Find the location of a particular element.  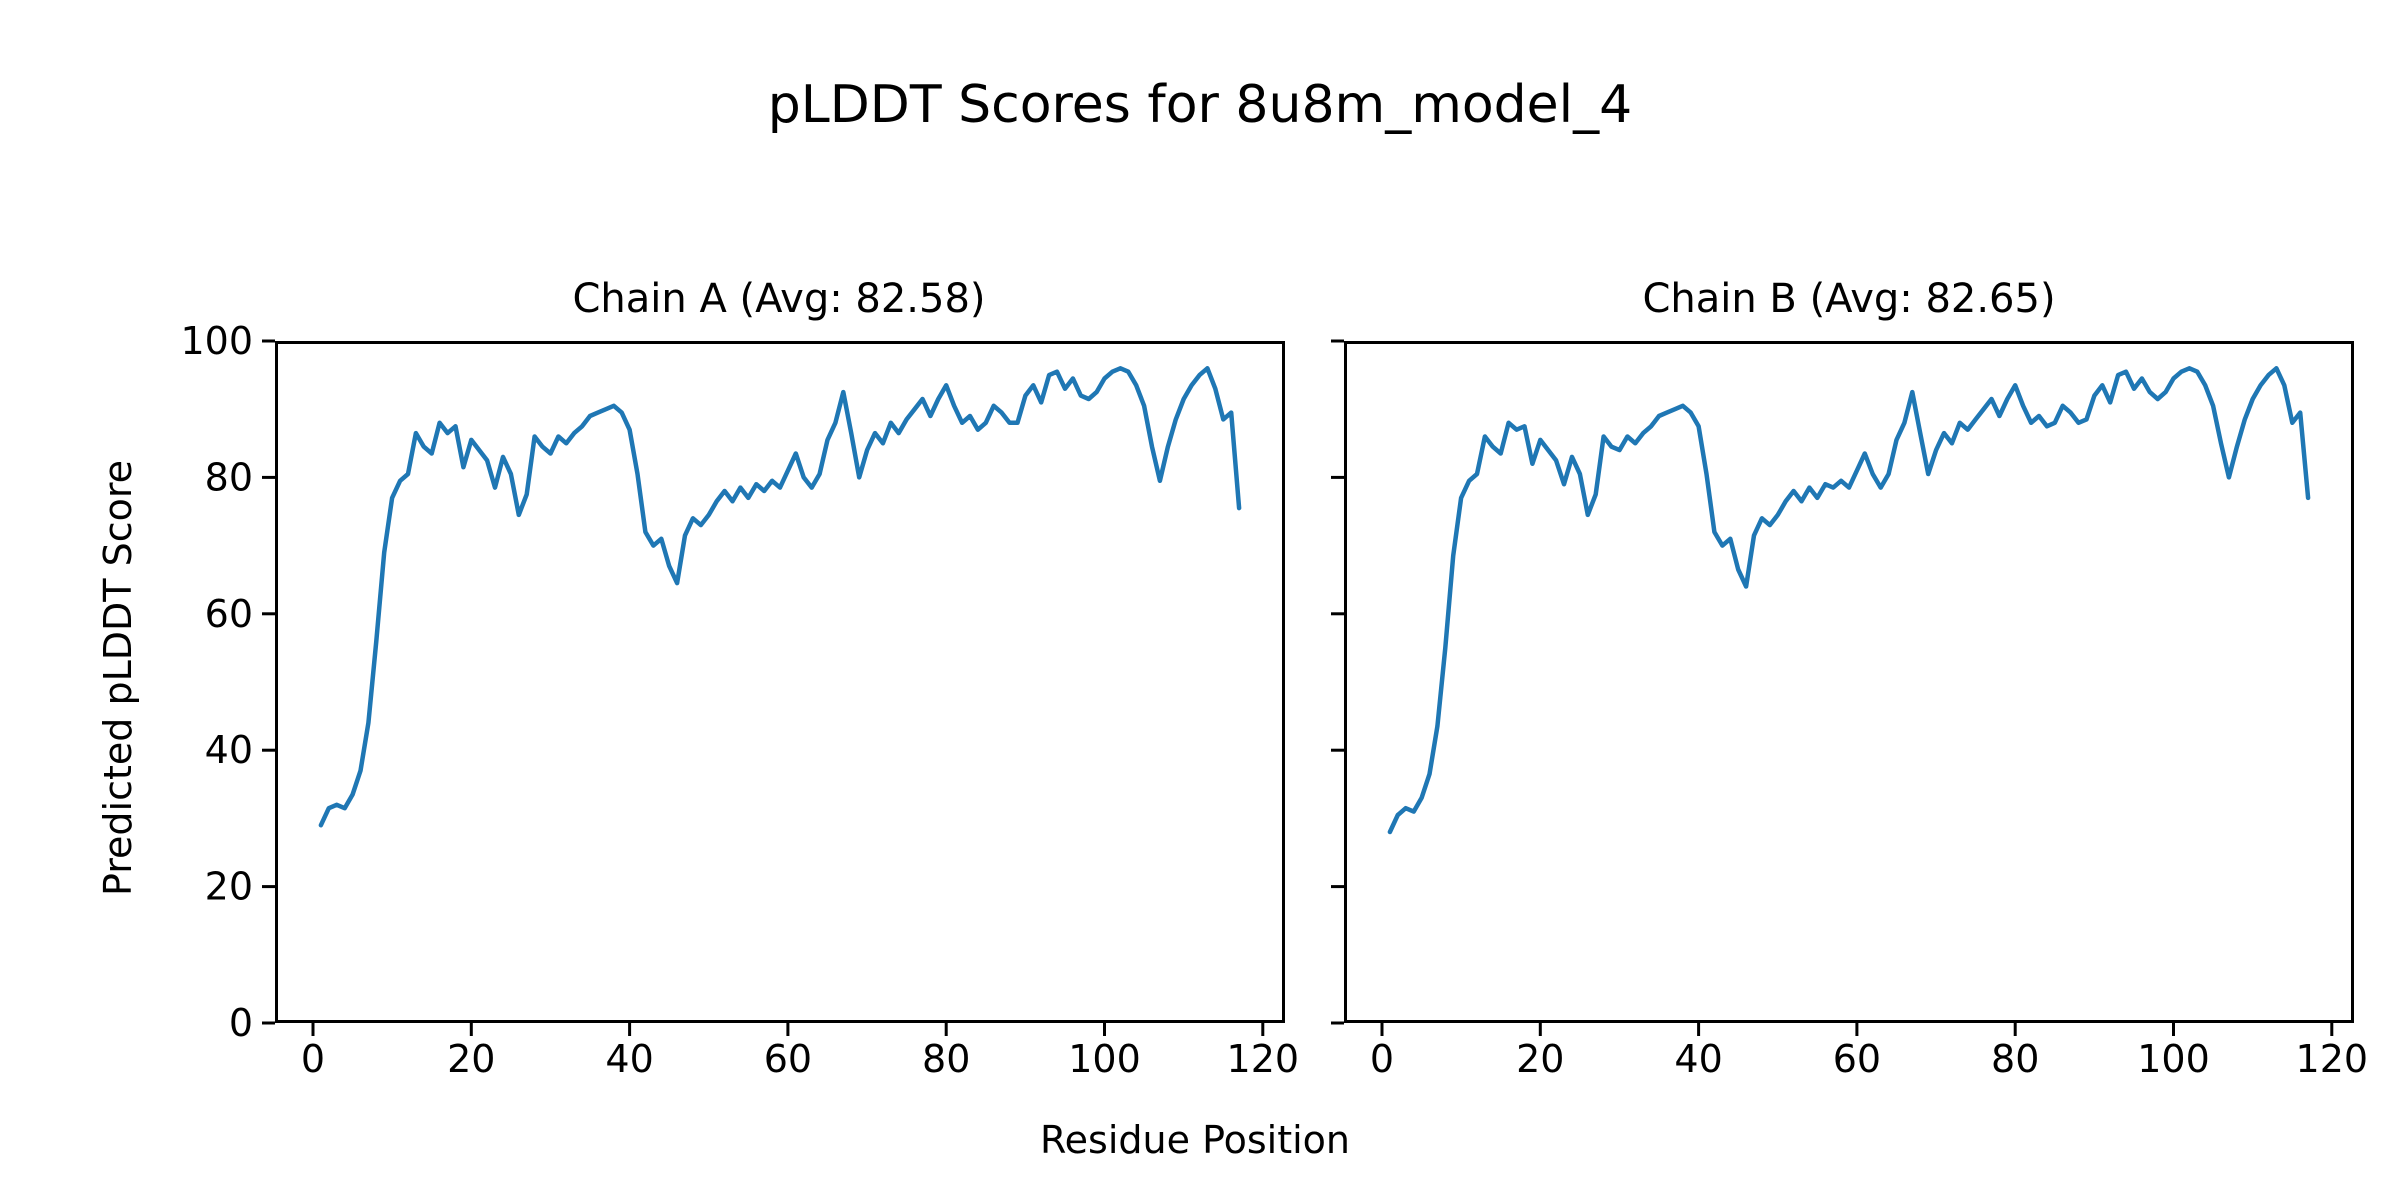

y-axis-label: Predicted pLDDT Score is located at coordinates (118, 678).